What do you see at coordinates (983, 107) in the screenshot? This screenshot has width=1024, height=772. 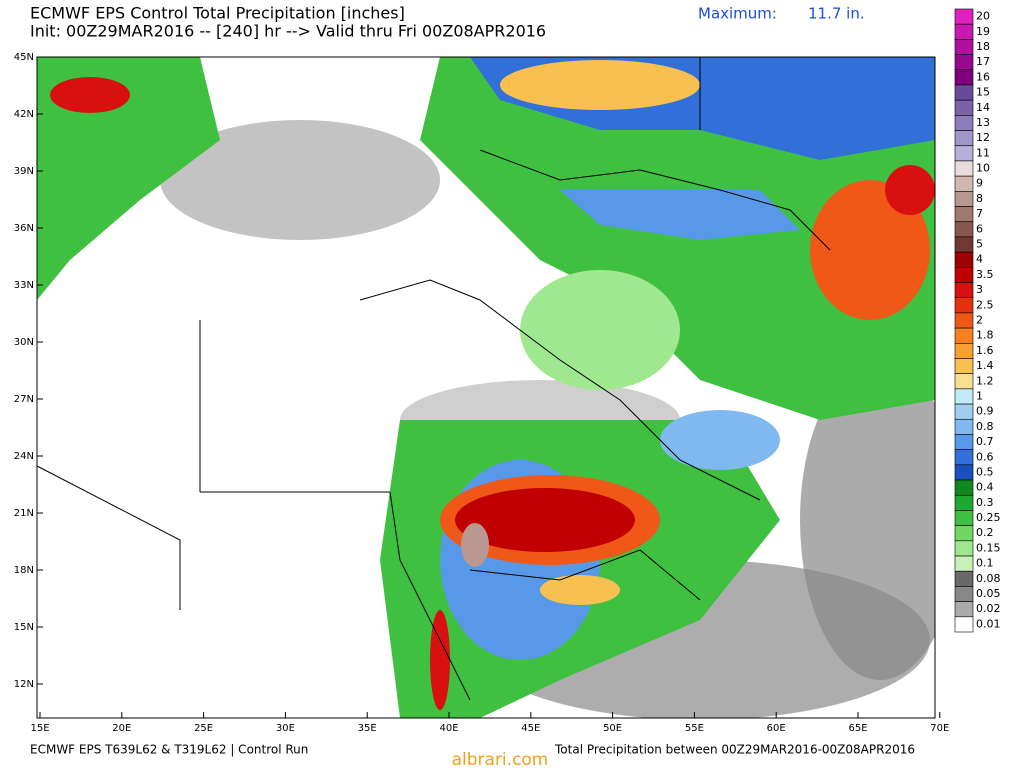 I see `colorbar-label: 14` at bounding box center [983, 107].